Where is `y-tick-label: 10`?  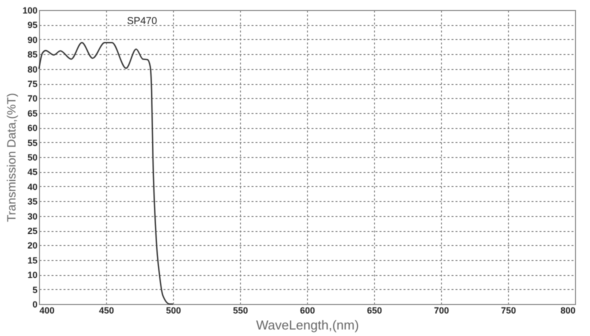
y-tick-label: 10 is located at coordinates (32, 275).